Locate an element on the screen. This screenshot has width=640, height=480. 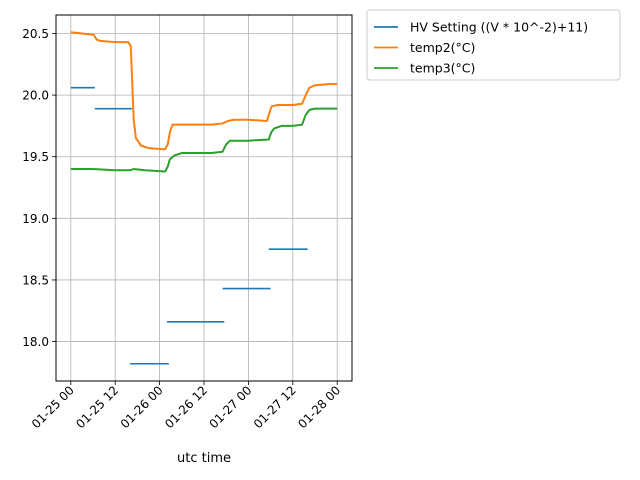
y-tick-label: 18.0 is located at coordinates (35, 342).